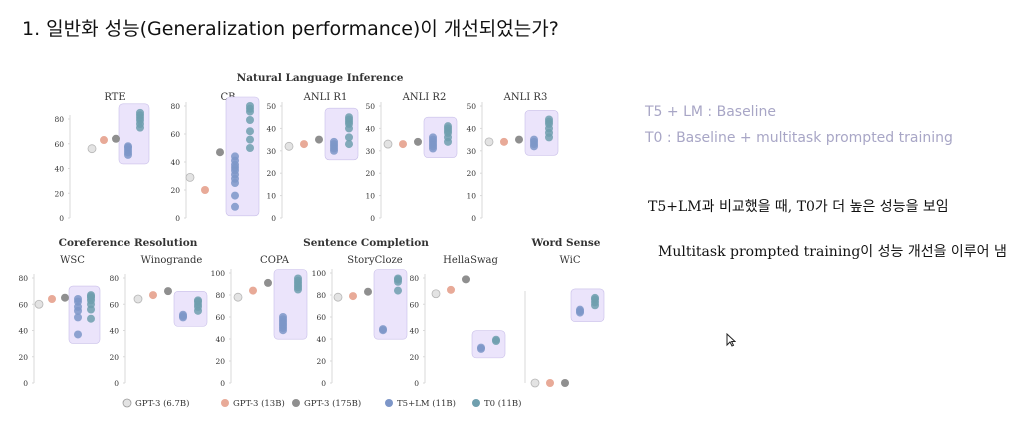 The width and height of the screenshot is (1024, 432). Describe the element at coordinates (502, 403) in the screenshot. I see `legend-label: T0 (11B)` at that location.